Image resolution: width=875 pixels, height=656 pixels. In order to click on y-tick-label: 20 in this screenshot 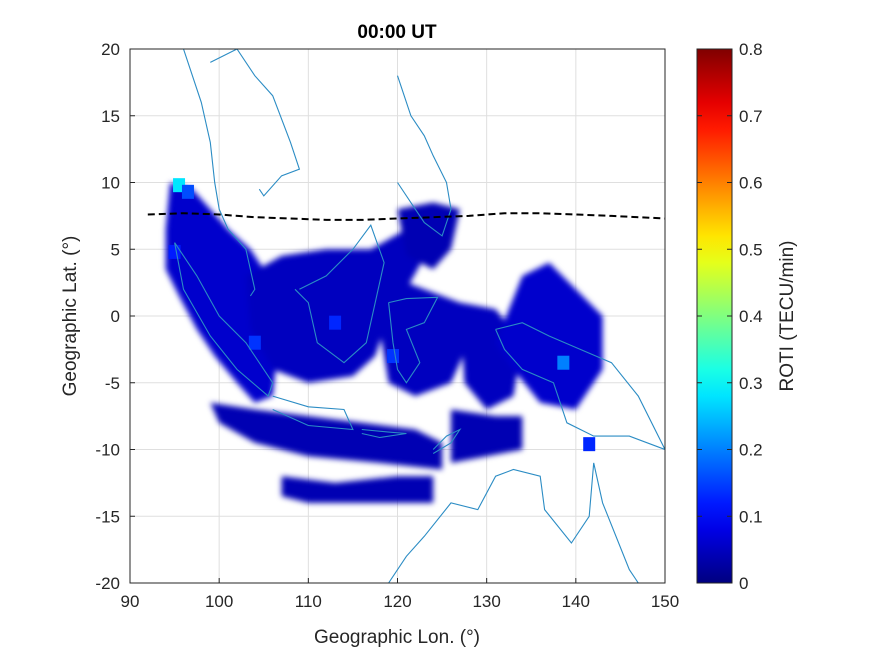, I will do `click(110, 49)`.